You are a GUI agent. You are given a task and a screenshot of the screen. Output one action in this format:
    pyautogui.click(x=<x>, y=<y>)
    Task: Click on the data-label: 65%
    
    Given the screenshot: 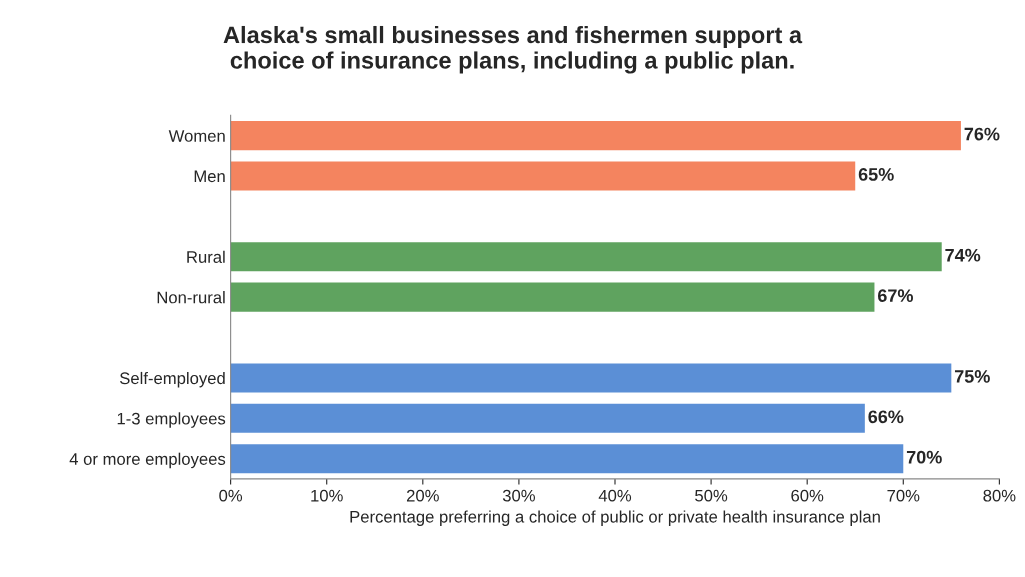 What is the action you would take?
    pyautogui.click(x=876, y=174)
    